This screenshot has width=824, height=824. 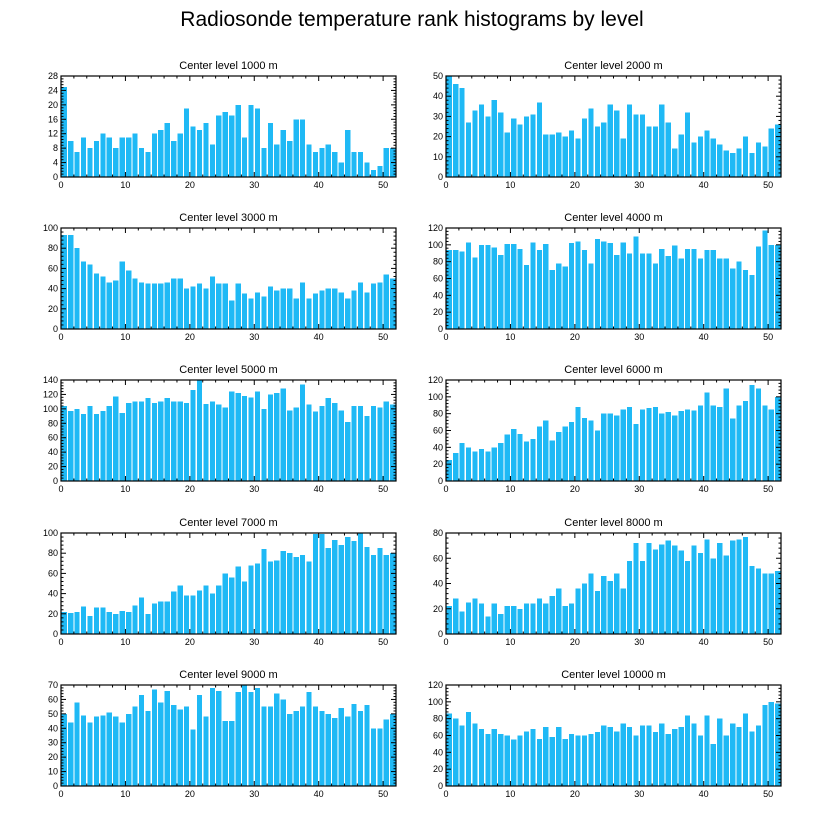 I want to click on x-tick-label: 40, so click(x=319, y=489).